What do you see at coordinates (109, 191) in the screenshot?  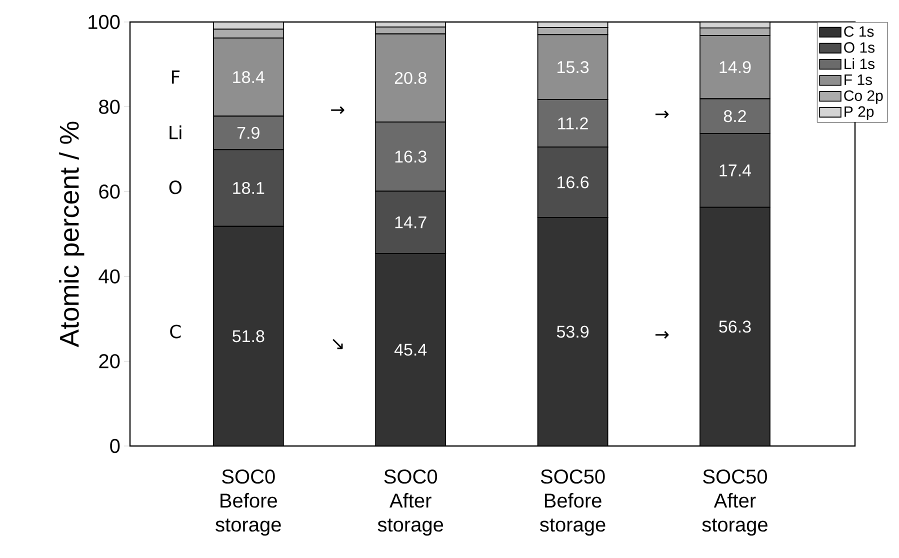 I see `y-tick-label: 60` at bounding box center [109, 191].